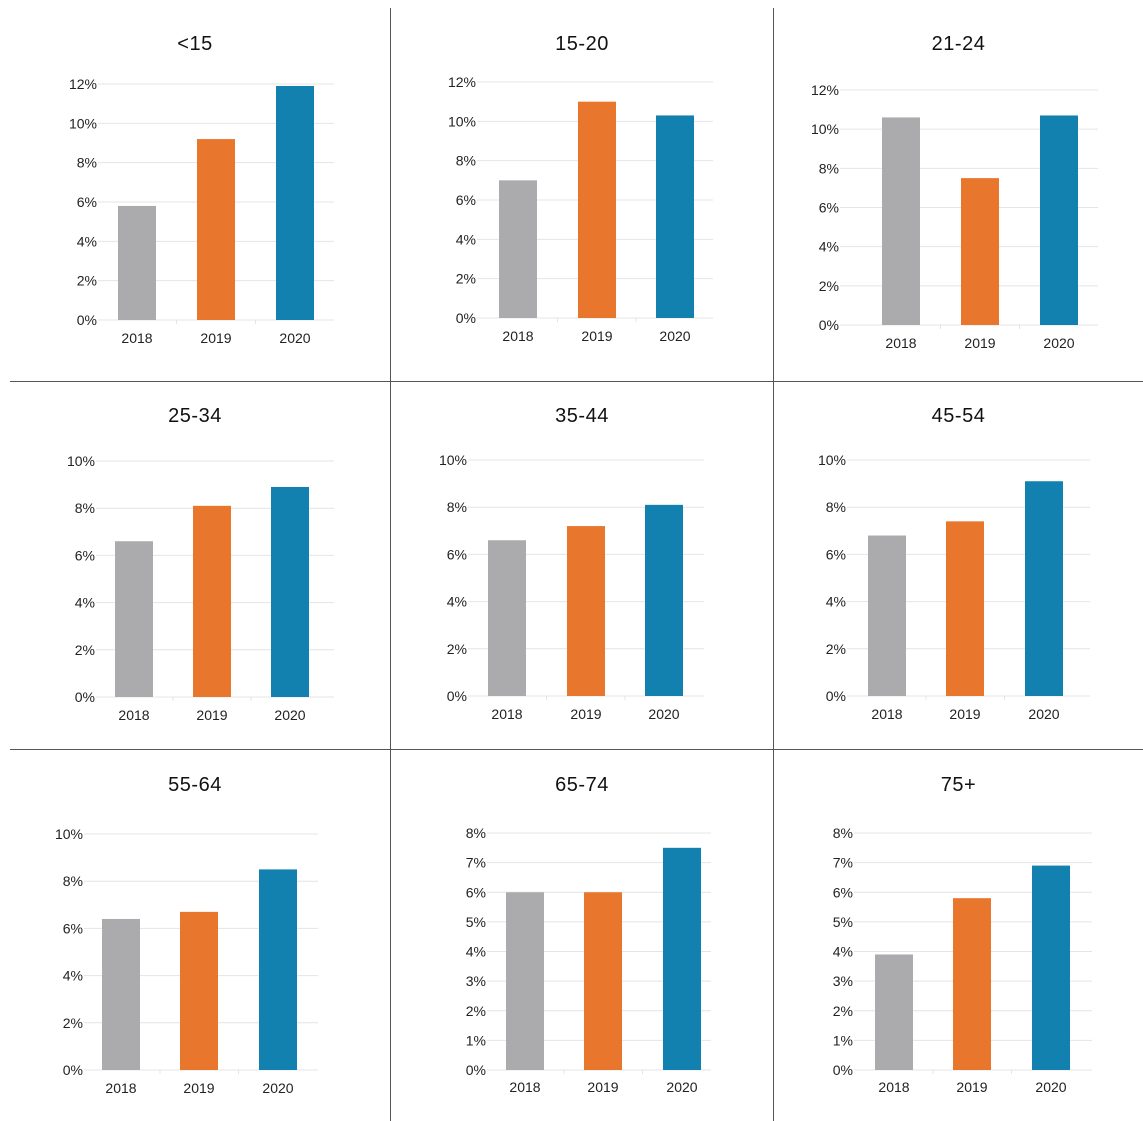  I want to click on chart-title: 45-54, so click(958, 416).